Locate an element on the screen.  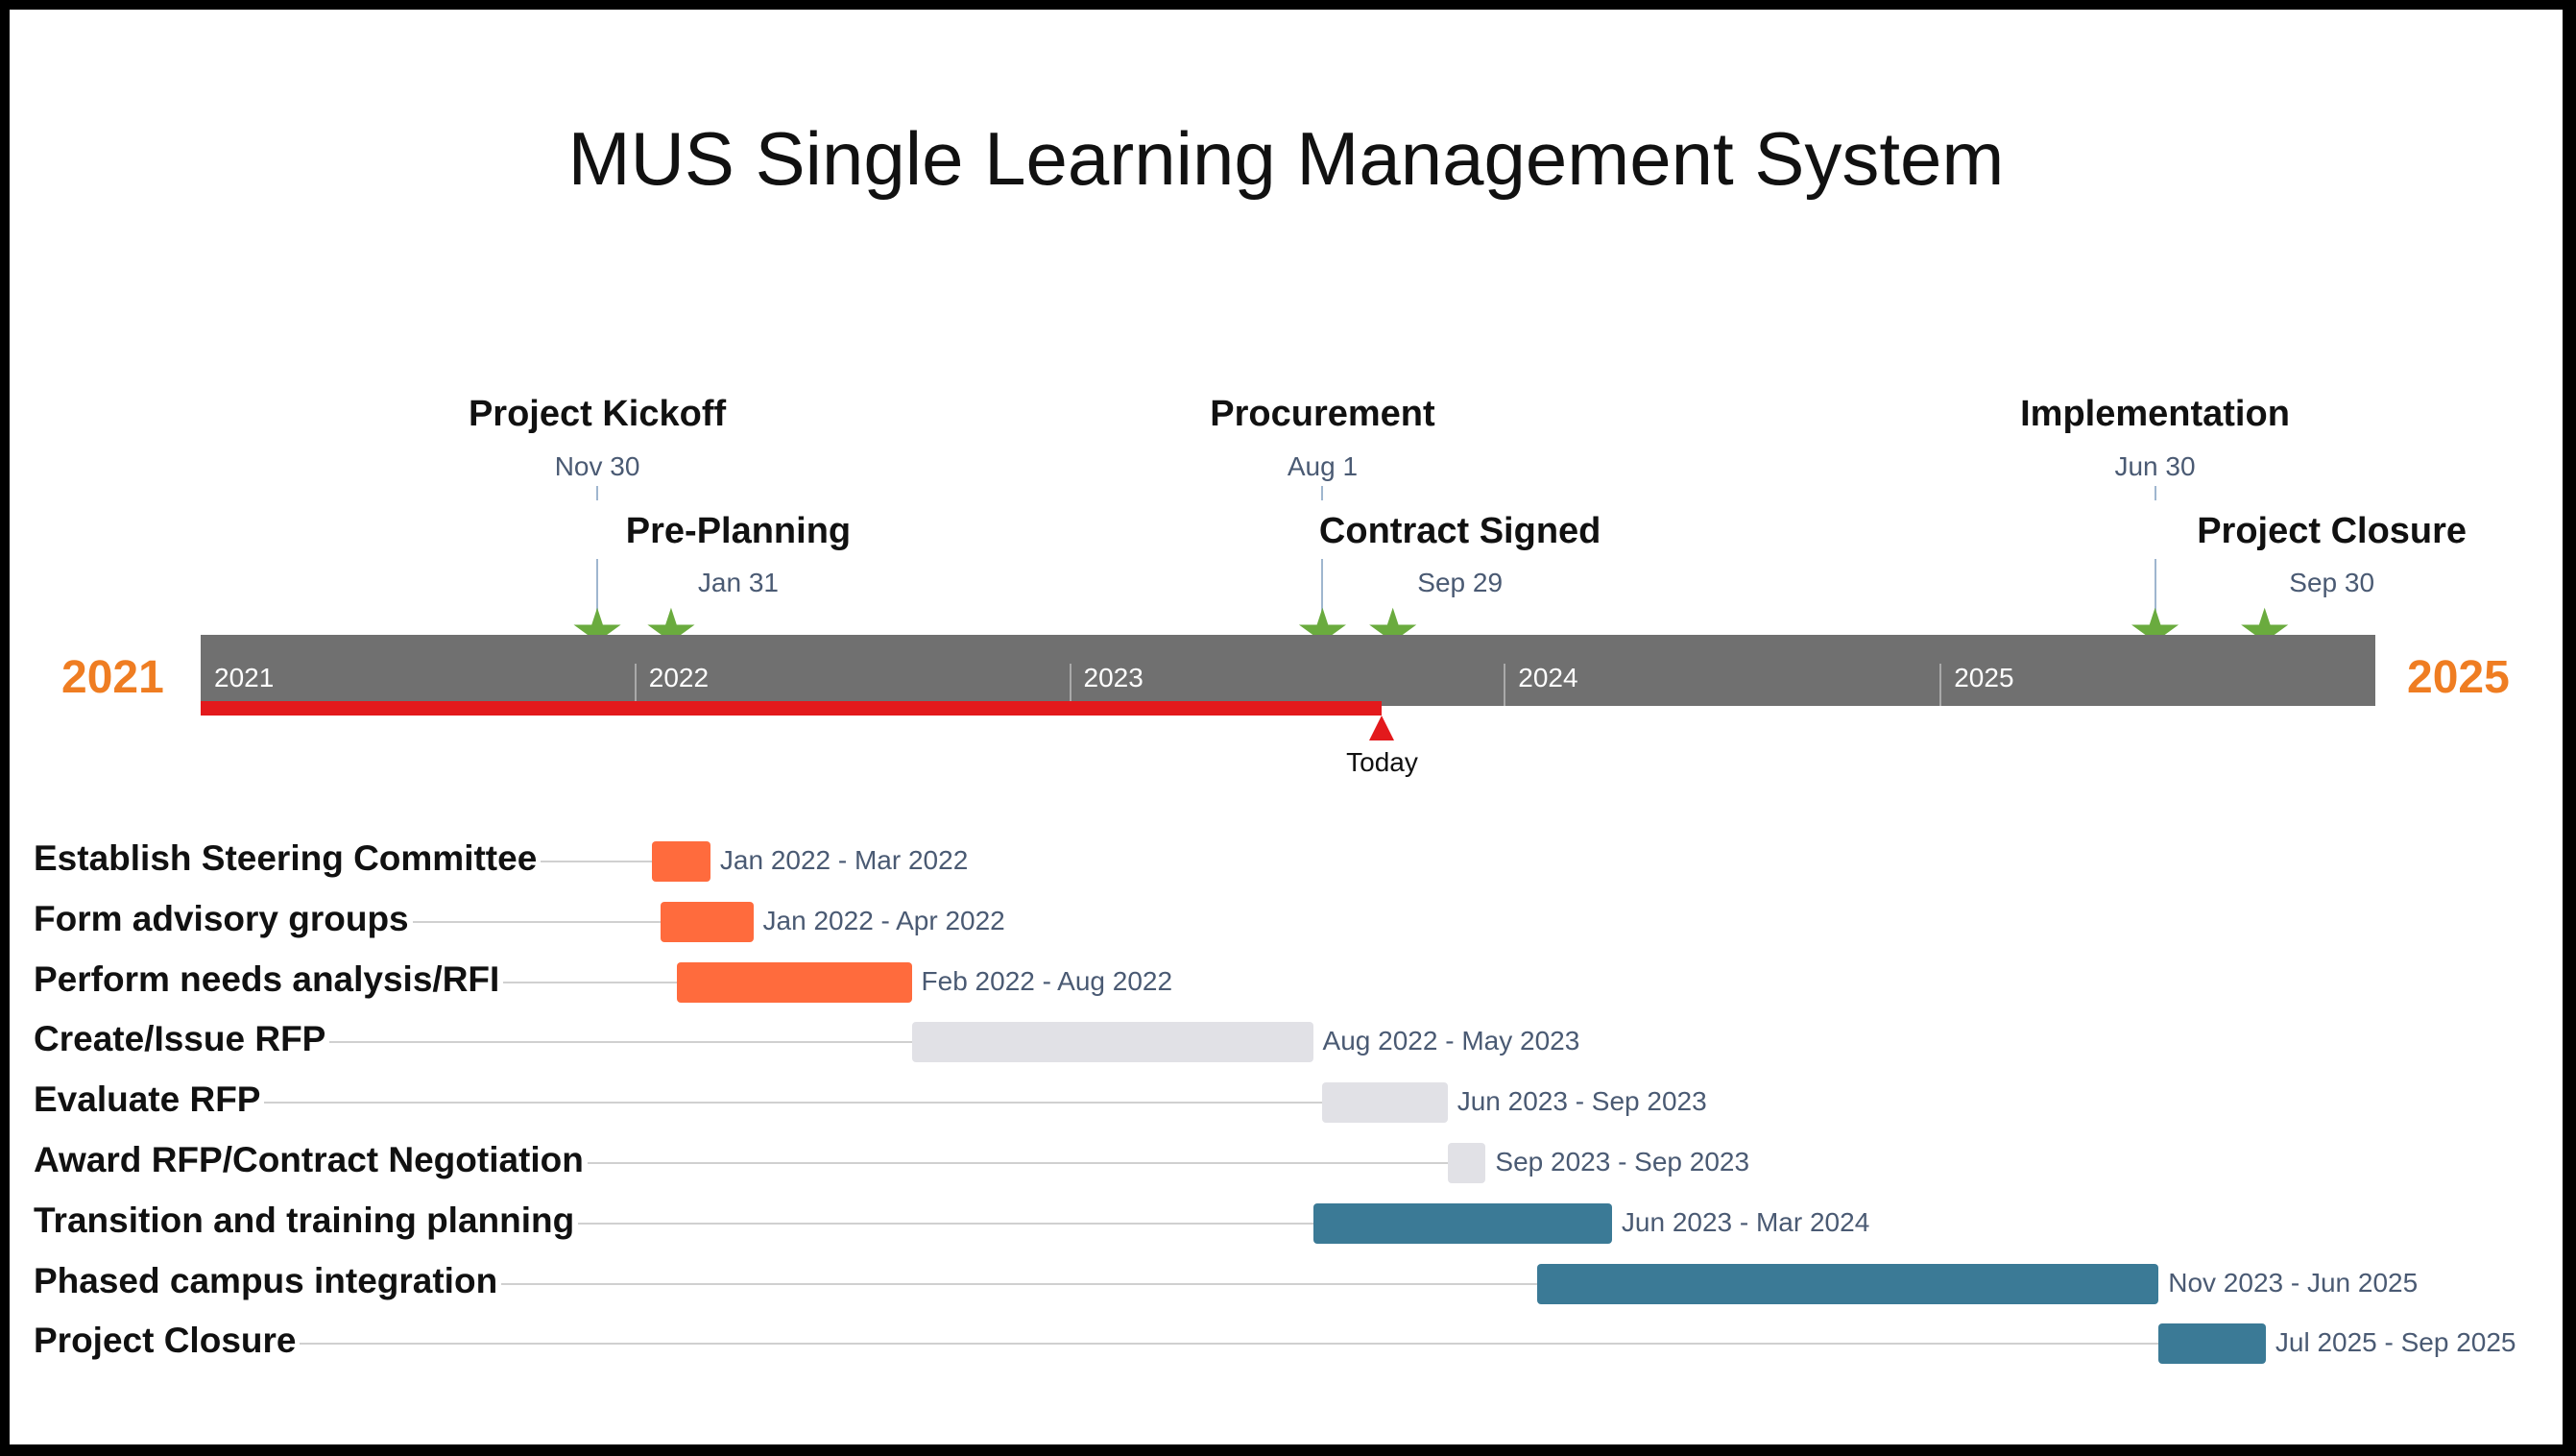
task-label: Establish Steering Committee is located at coordinates (288, 859).